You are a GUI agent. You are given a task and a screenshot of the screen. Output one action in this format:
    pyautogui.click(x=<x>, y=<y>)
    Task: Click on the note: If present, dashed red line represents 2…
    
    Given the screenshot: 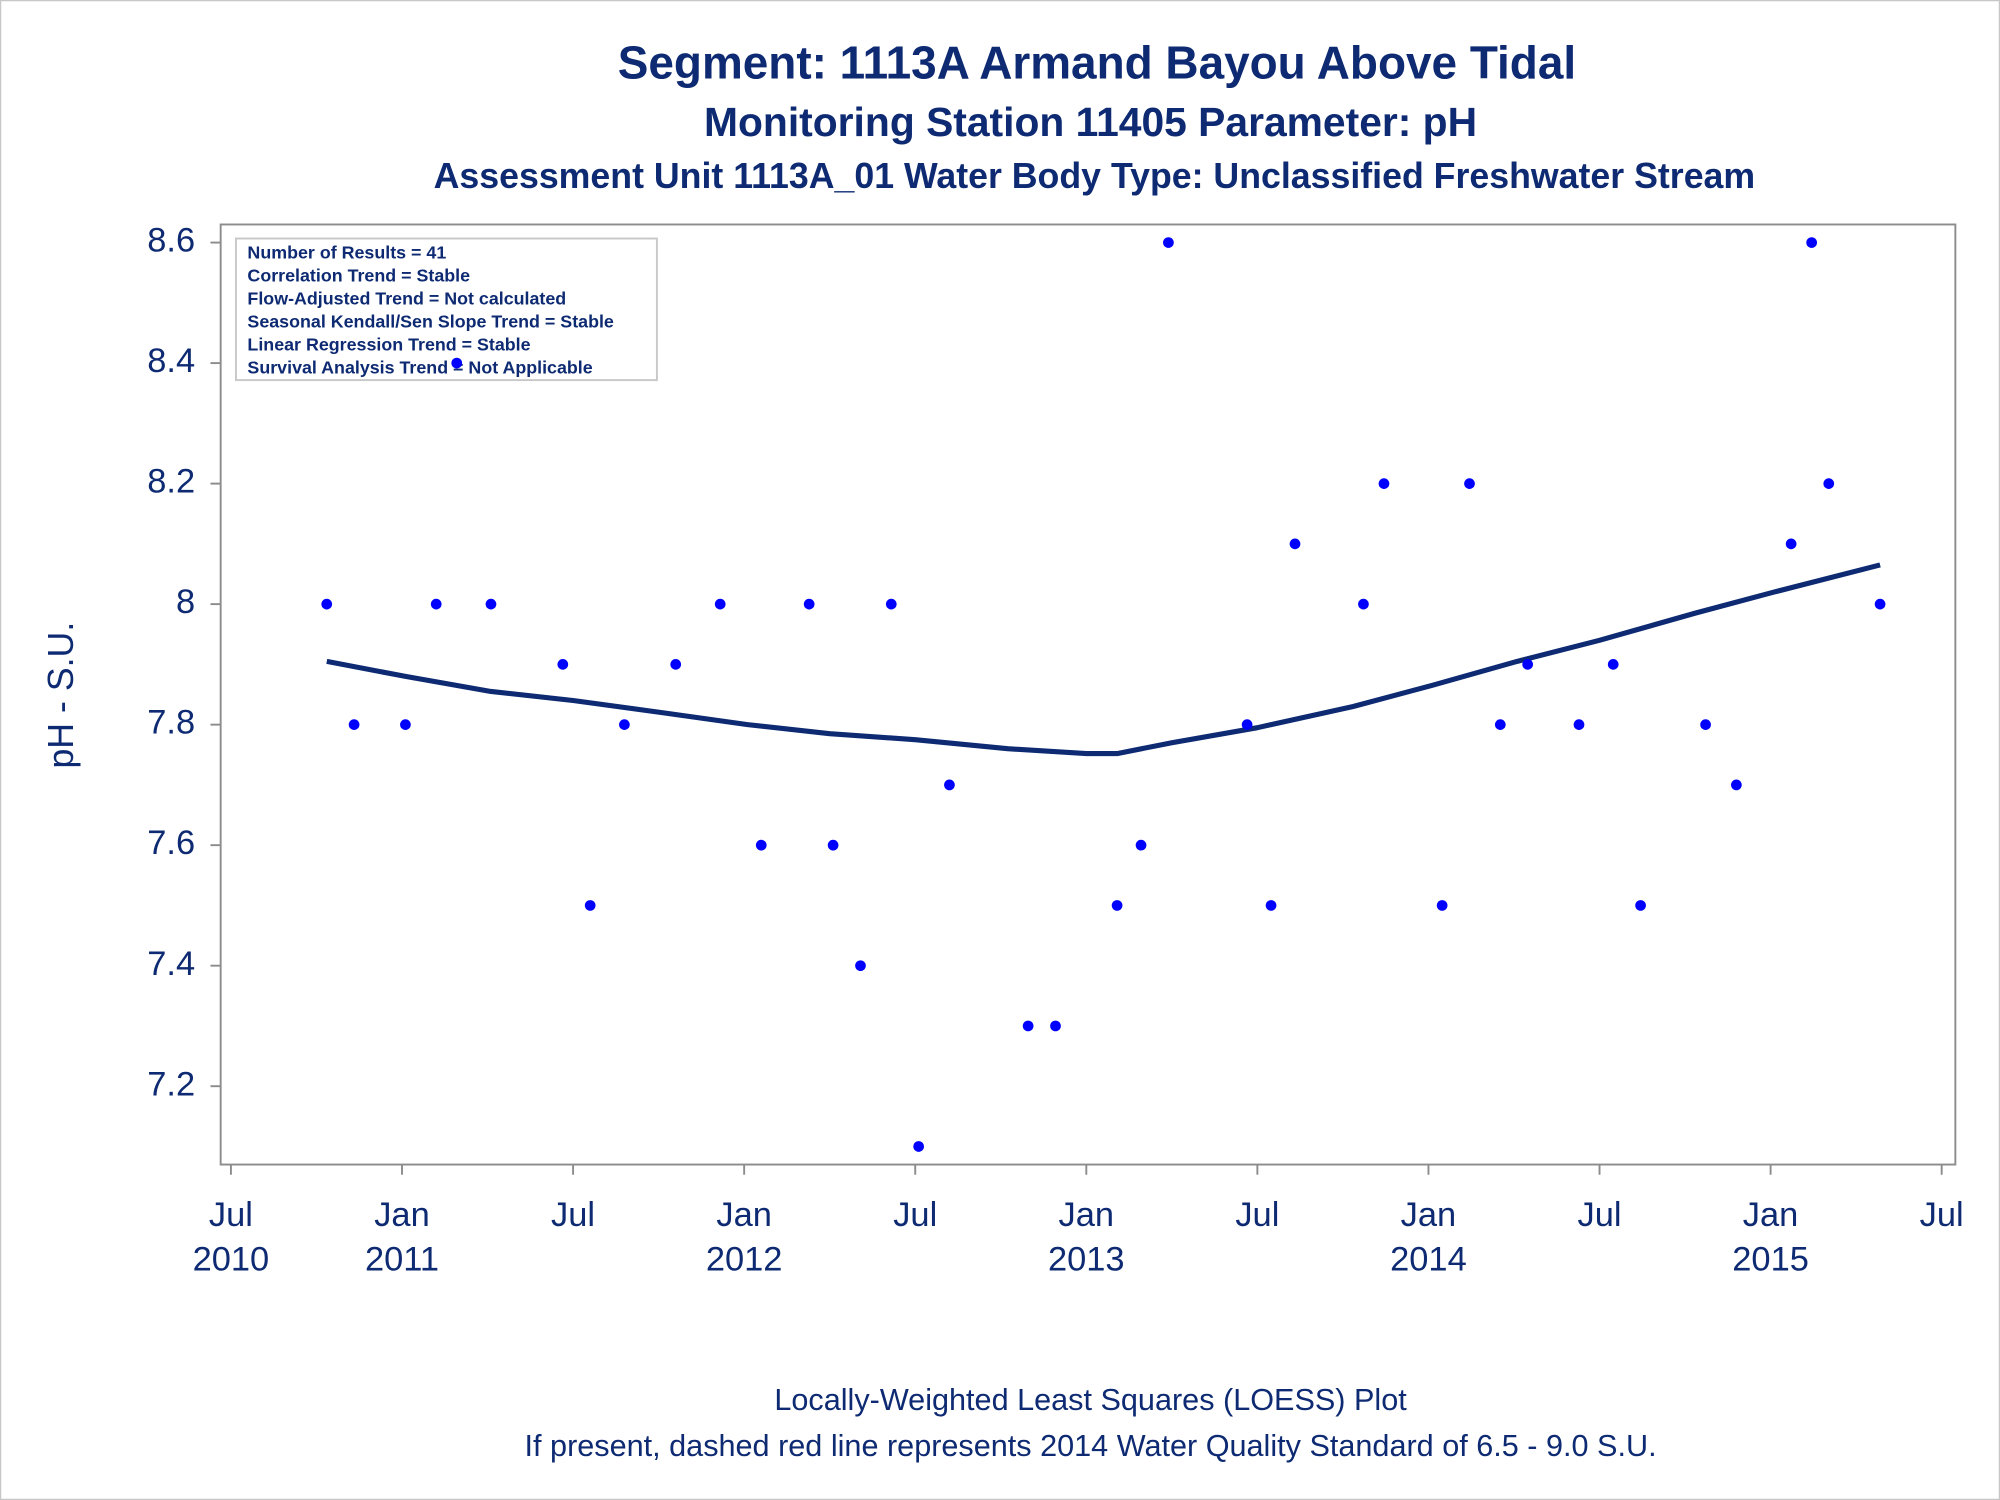 What is the action you would take?
    pyautogui.click(x=1091, y=1446)
    